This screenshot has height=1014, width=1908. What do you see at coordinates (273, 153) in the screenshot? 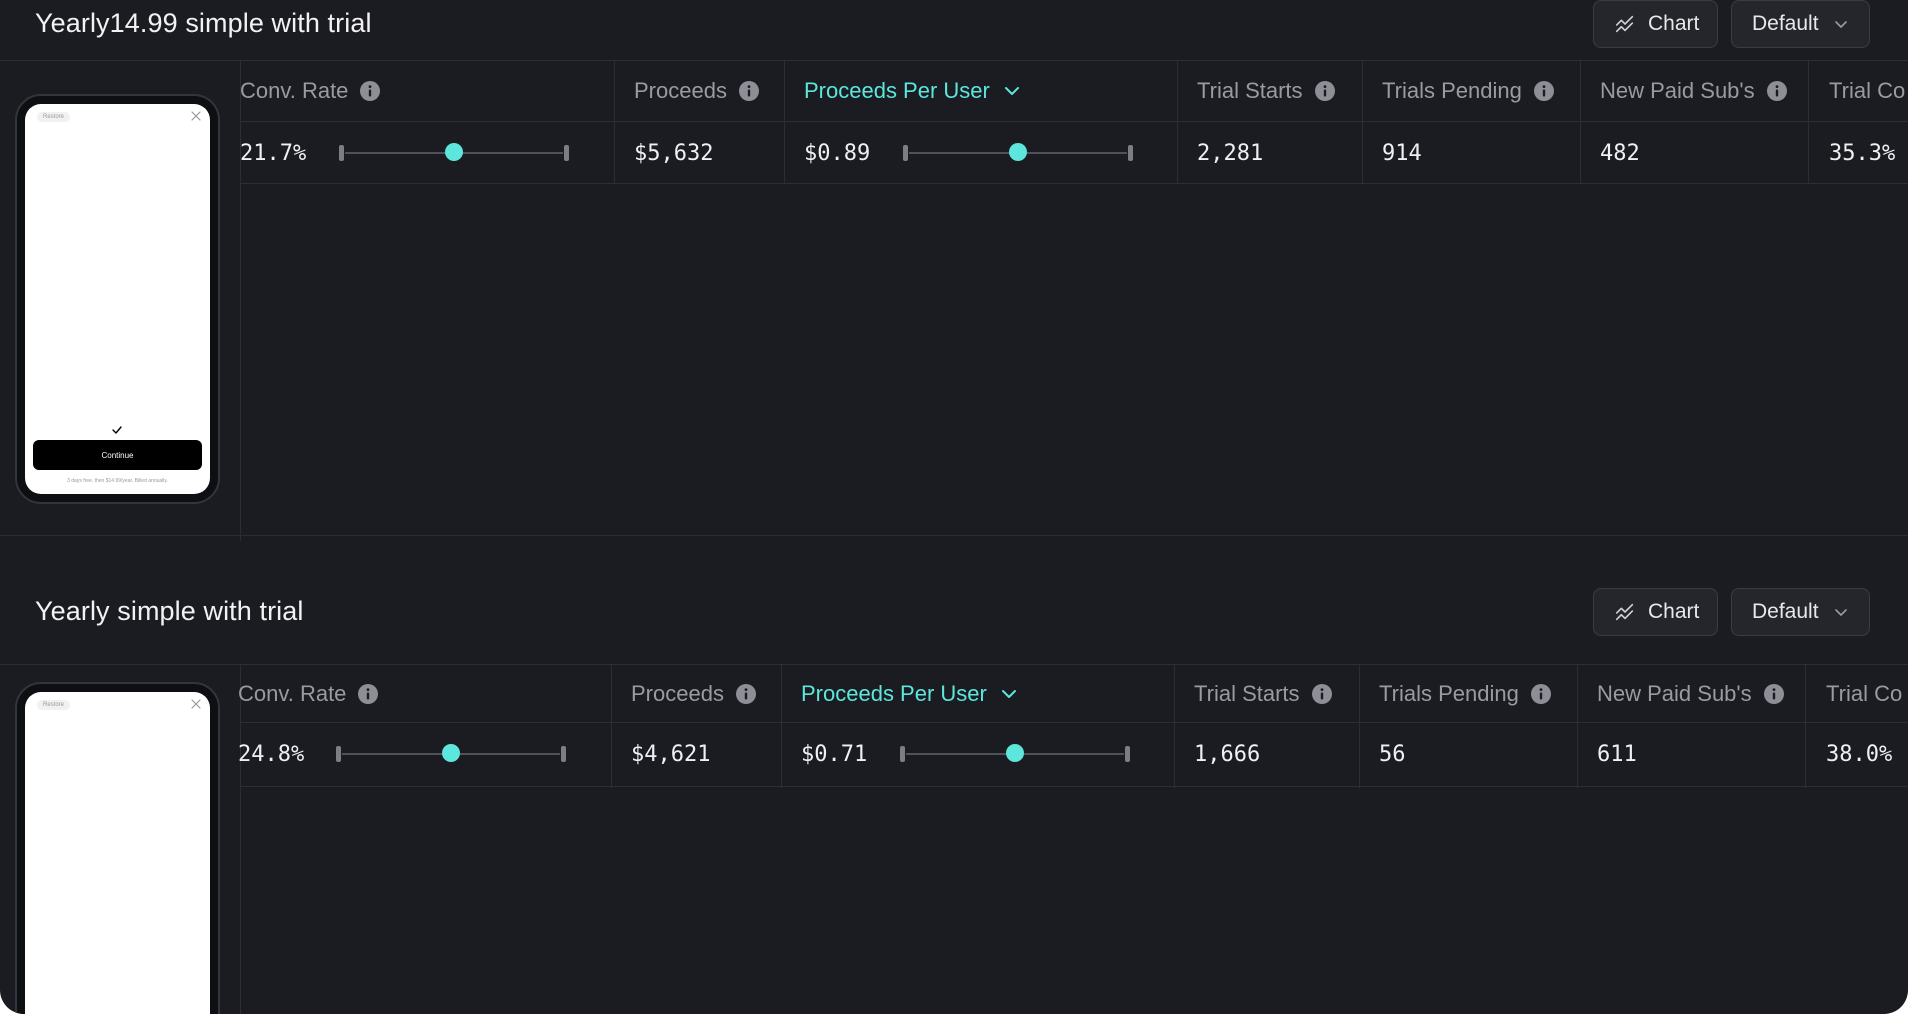
I see `cell-conv-rate: 21.7%` at bounding box center [273, 153].